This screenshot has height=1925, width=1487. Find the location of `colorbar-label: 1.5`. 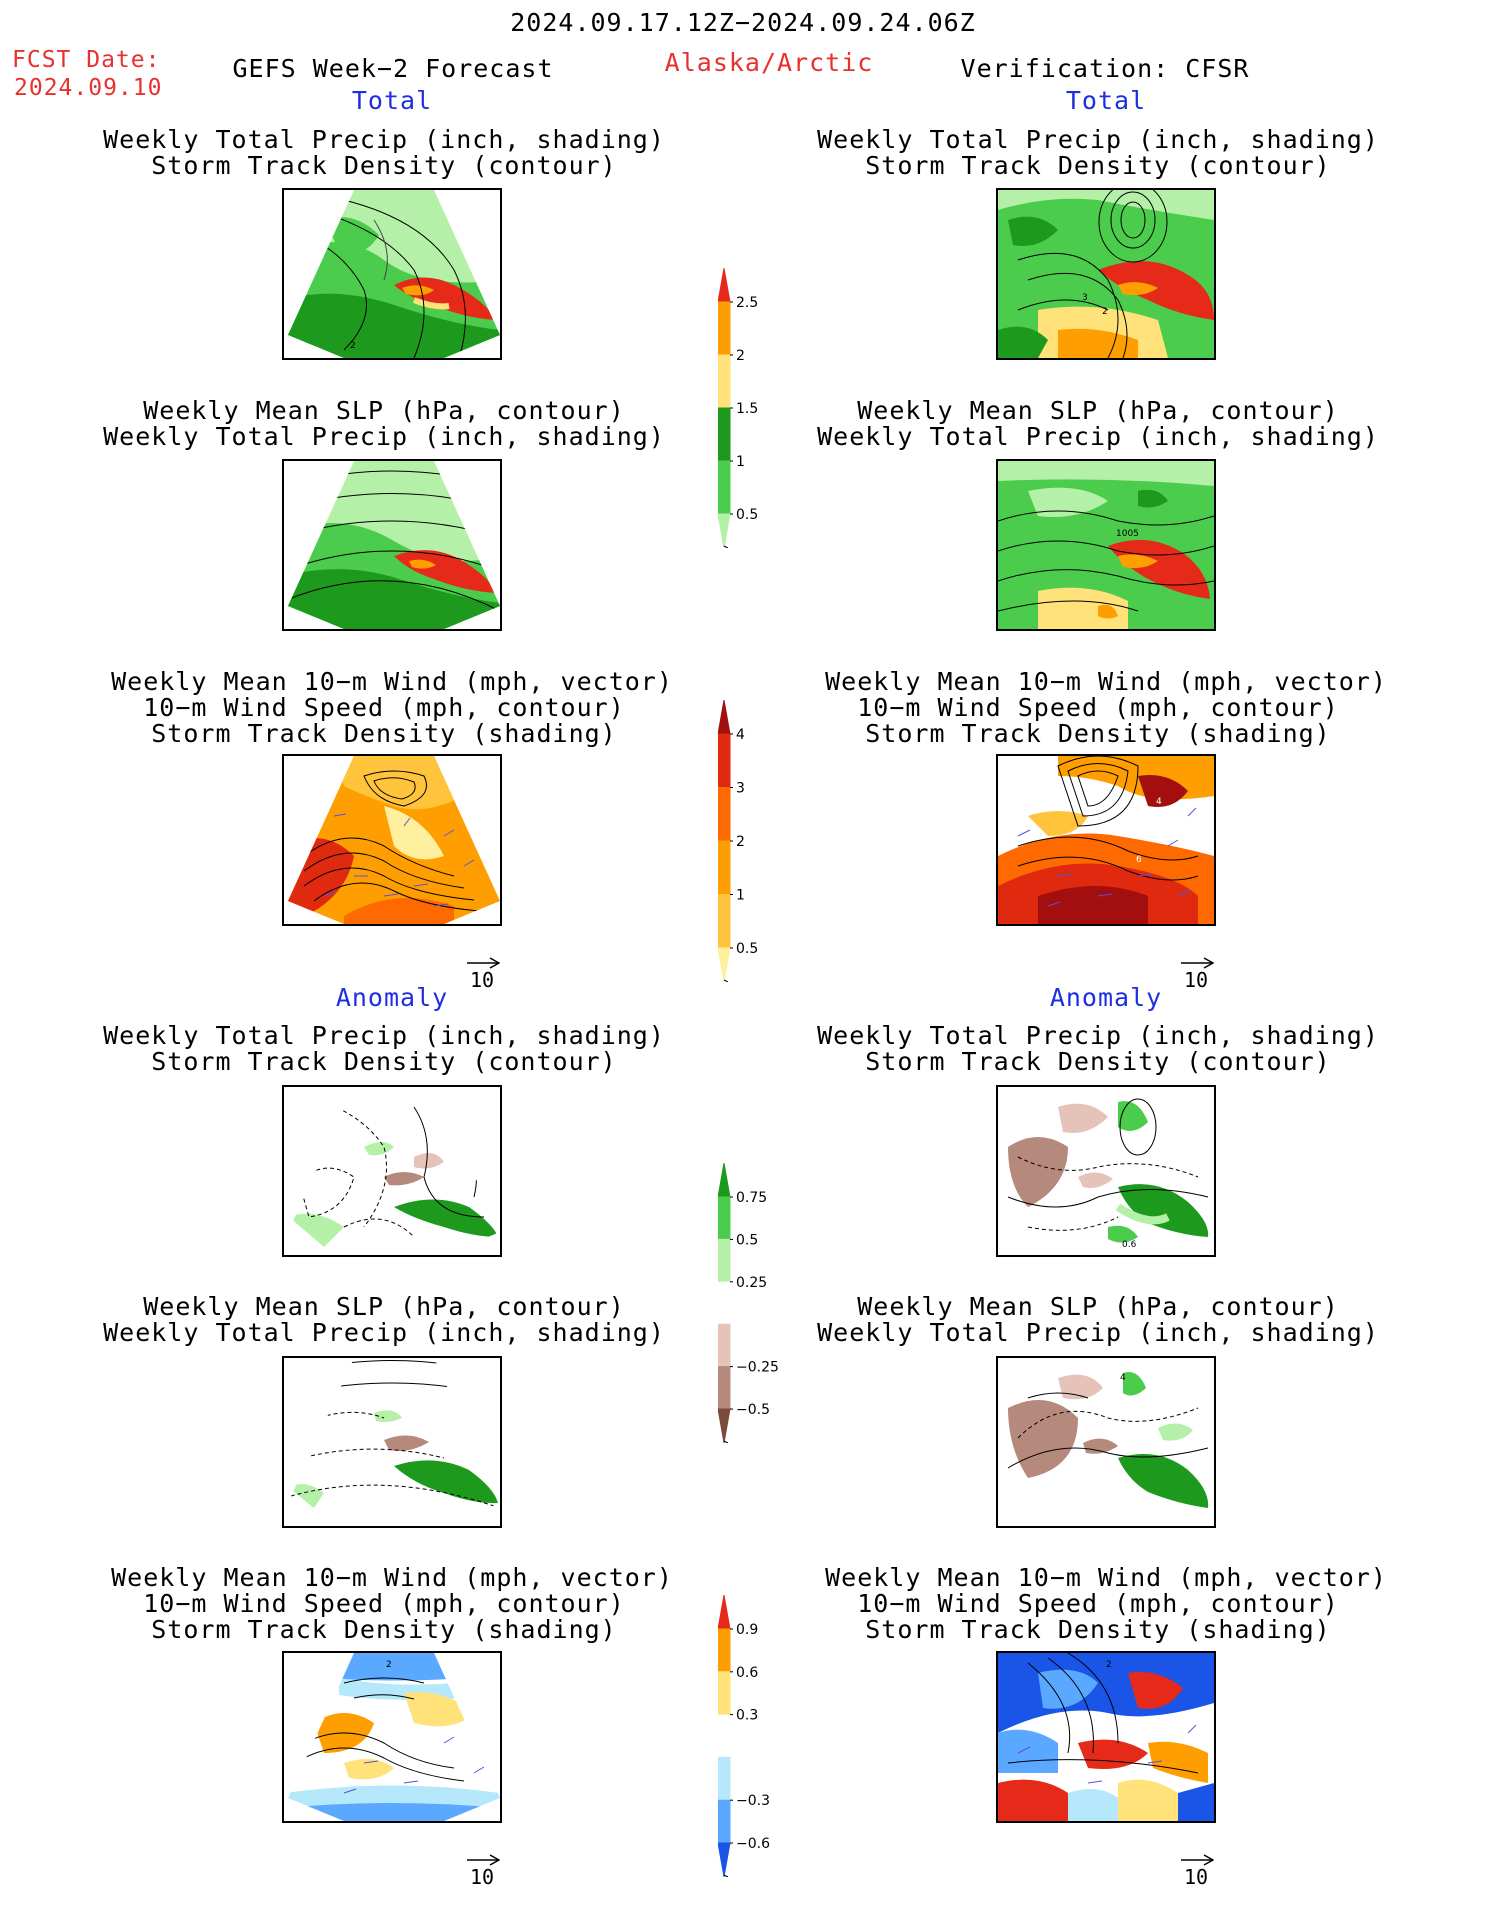

colorbar-label: 1.5 is located at coordinates (747, 409).